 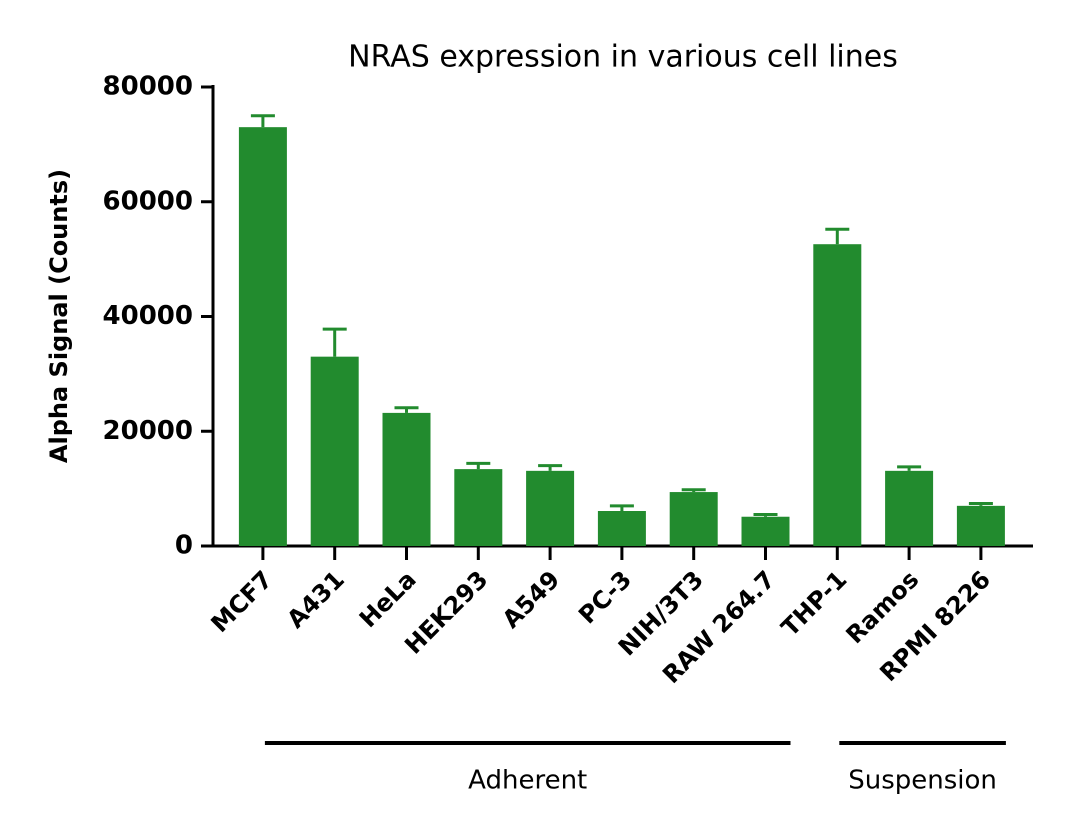 I want to click on x-tick-label: A549, so click(x=531, y=599).